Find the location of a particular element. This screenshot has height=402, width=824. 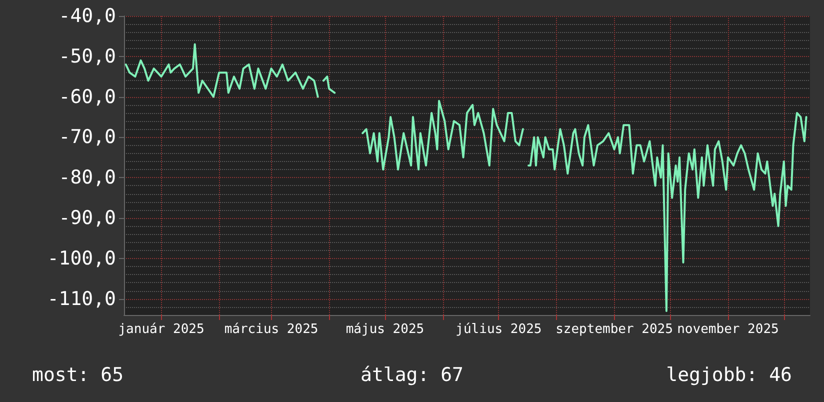

y-tick-label: -40,0 is located at coordinates (87, 16).